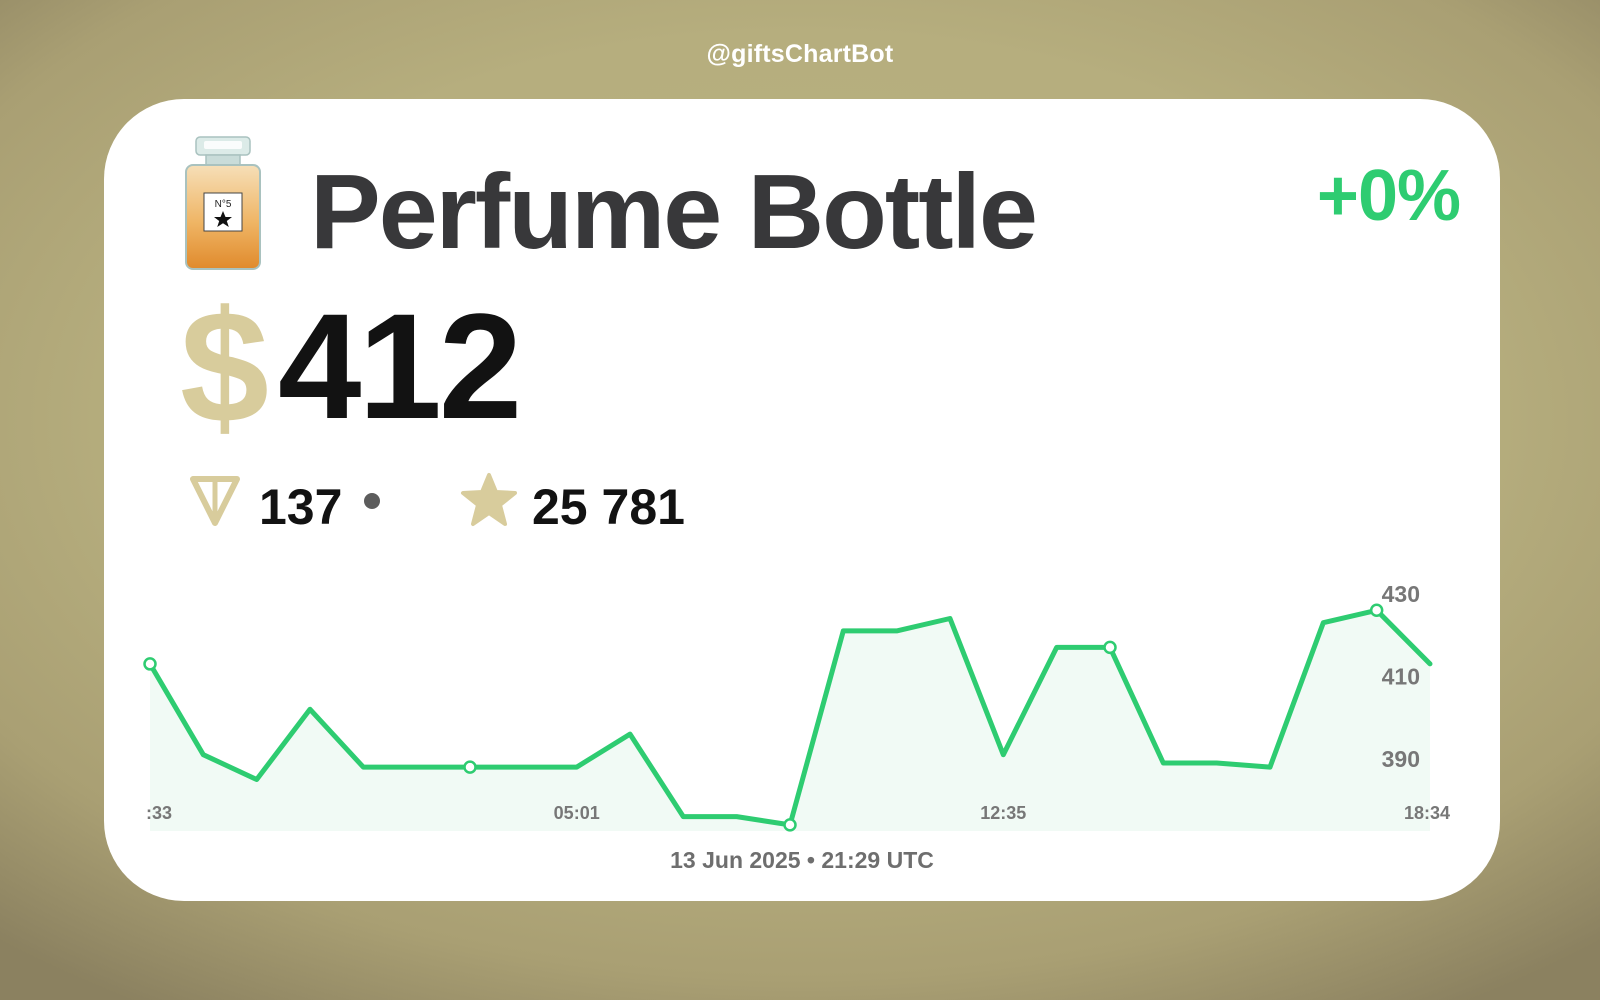 The height and width of the screenshot is (1000, 1600). What do you see at coordinates (400, 366) in the screenshot?
I see `usd-price: 412` at bounding box center [400, 366].